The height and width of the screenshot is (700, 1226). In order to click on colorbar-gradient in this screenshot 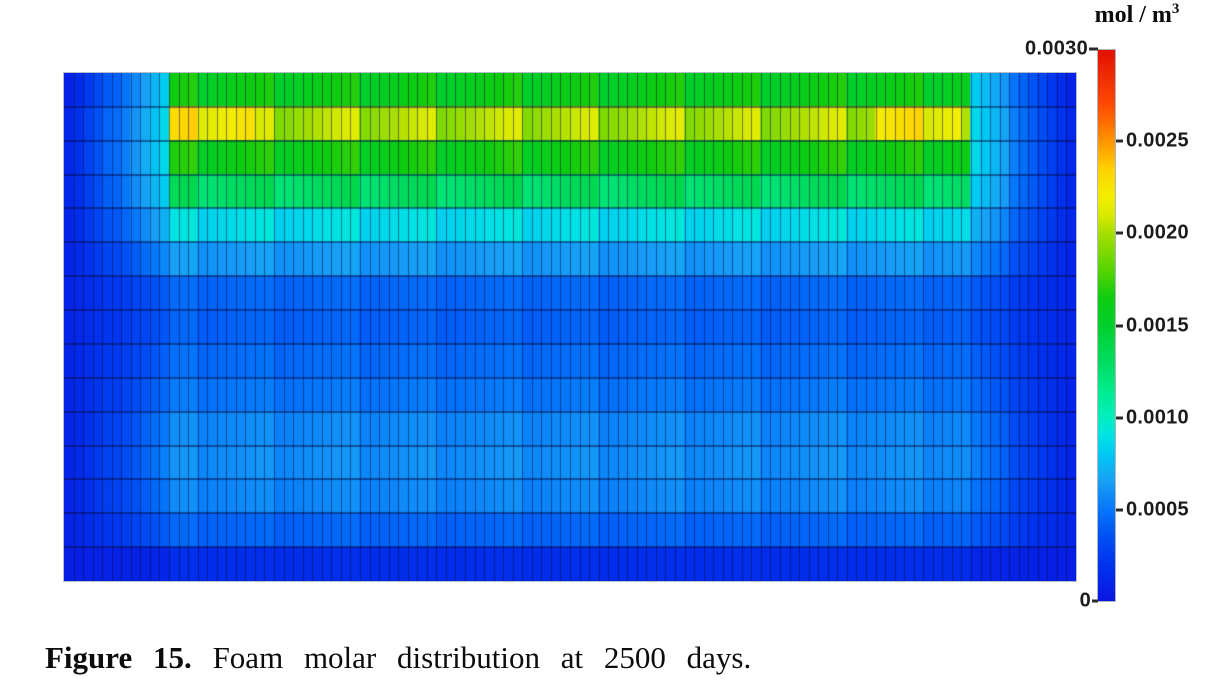, I will do `click(1106, 325)`.